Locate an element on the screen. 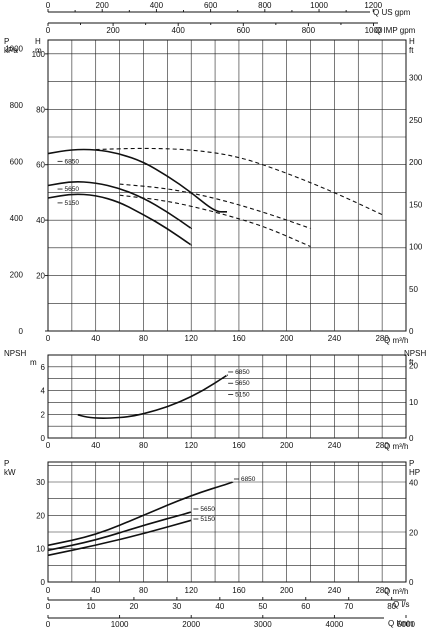 The height and width of the screenshot is (639, 431). p-kpa-label-2: kPa is located at coordinates (11, 50).